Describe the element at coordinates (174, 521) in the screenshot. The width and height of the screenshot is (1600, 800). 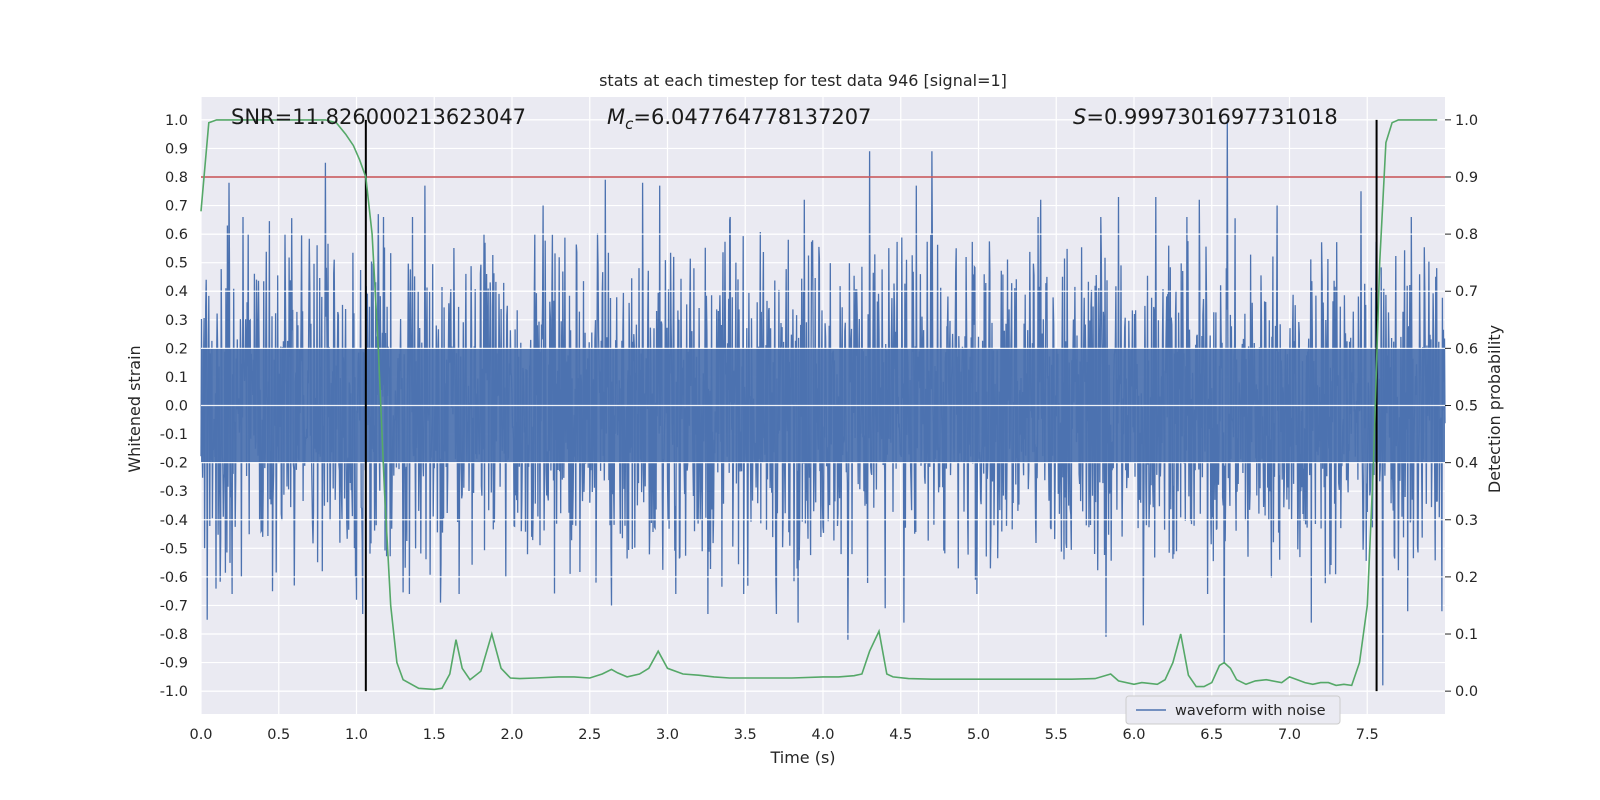
I see `y-tick-label: -0.4` at that location.